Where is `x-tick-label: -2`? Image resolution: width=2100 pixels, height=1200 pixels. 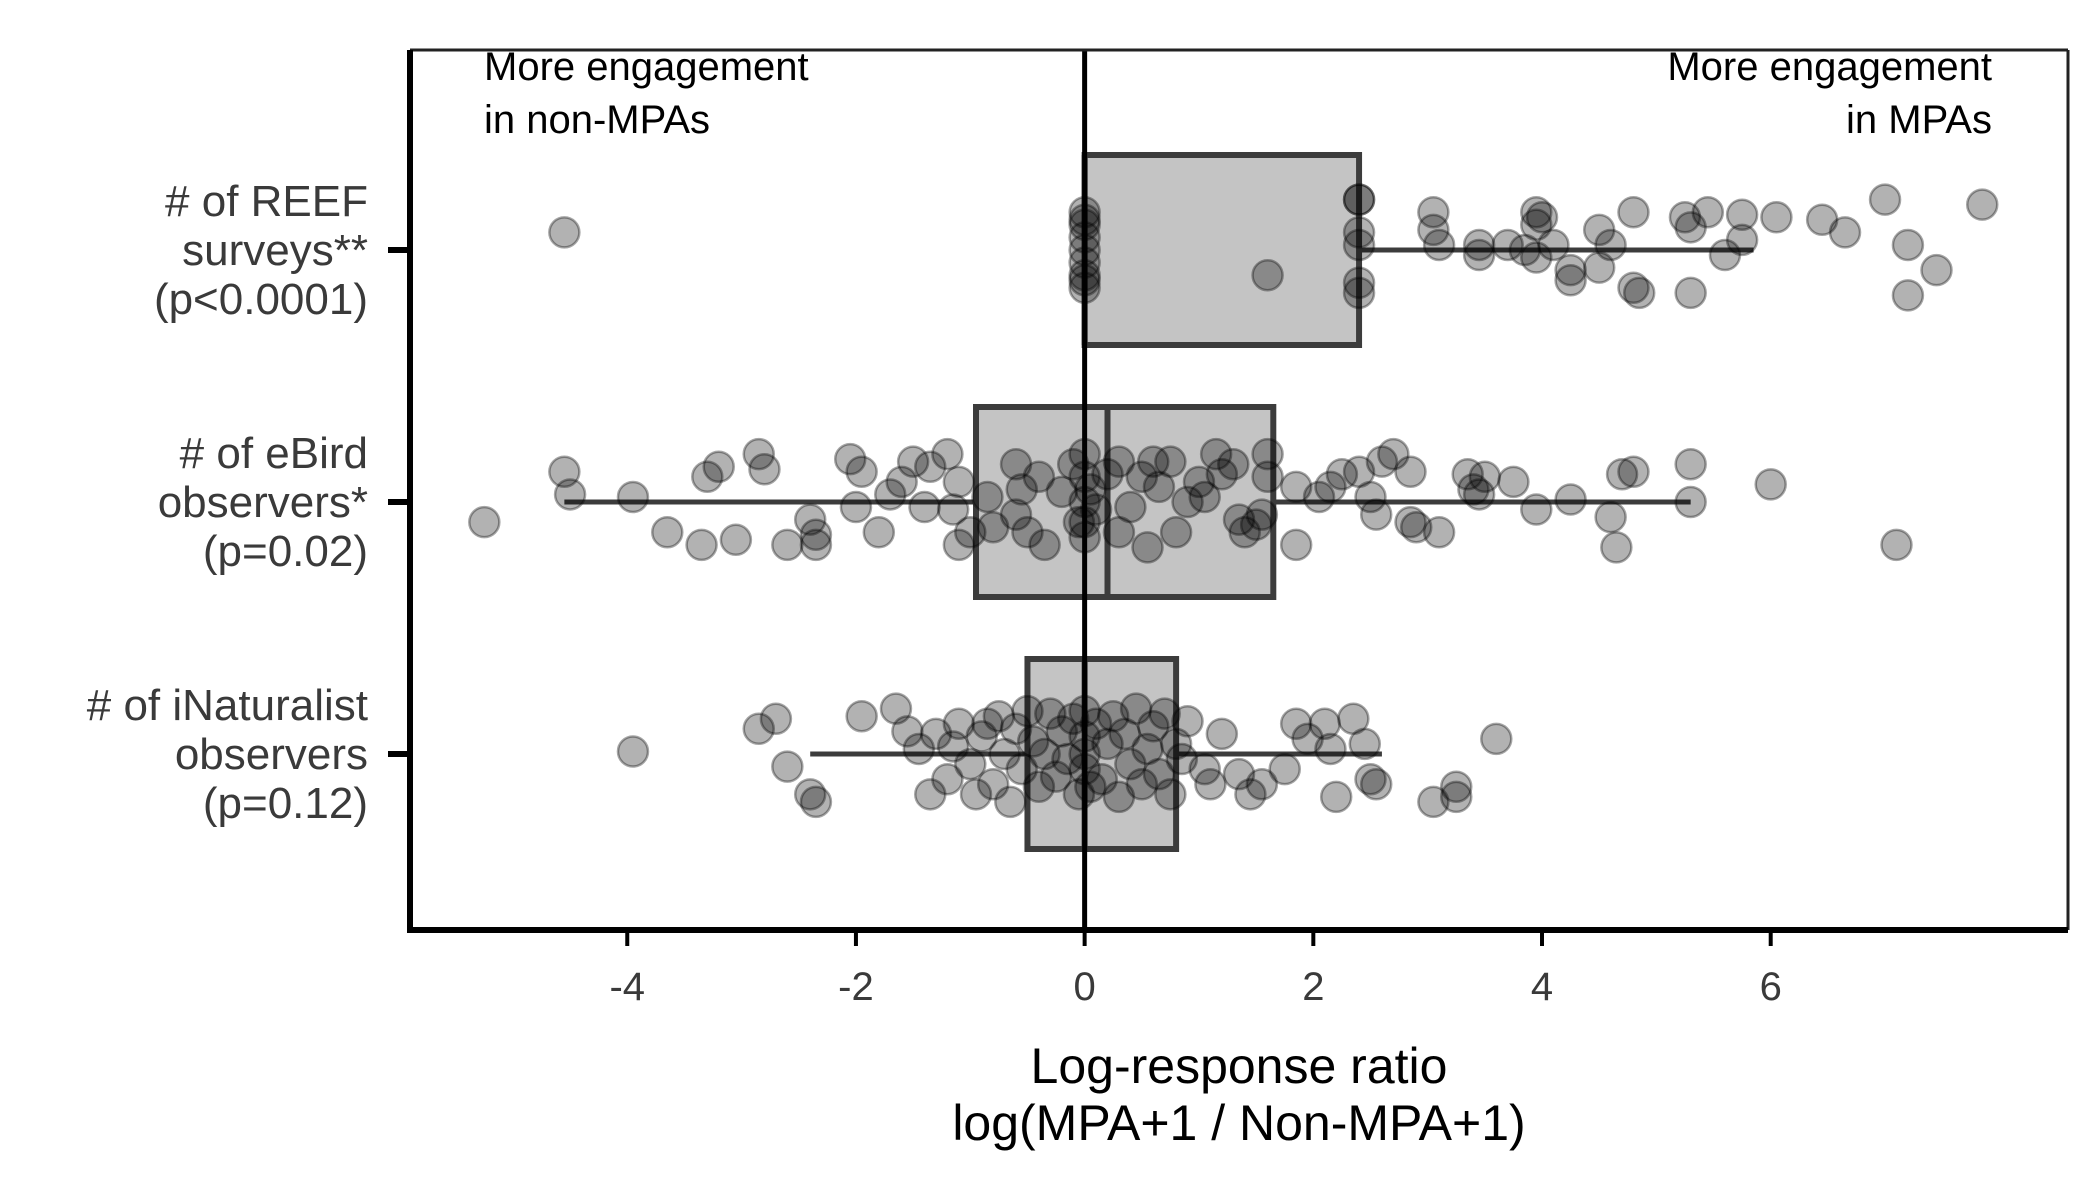
x-tick-label: -2 is located at coordinates (856, 987).